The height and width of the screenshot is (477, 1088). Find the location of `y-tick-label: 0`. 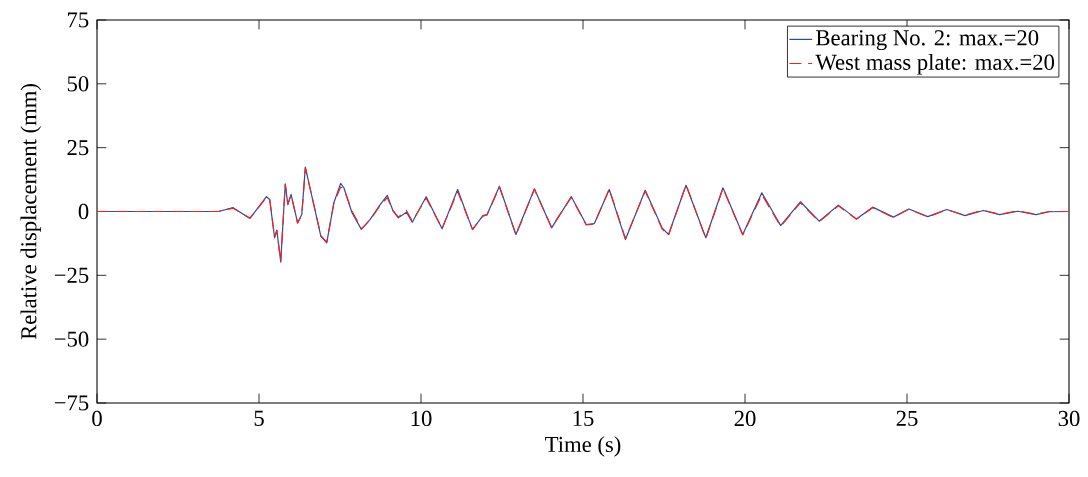

y-tick-label: 0 is located at coordinates (83, 211).